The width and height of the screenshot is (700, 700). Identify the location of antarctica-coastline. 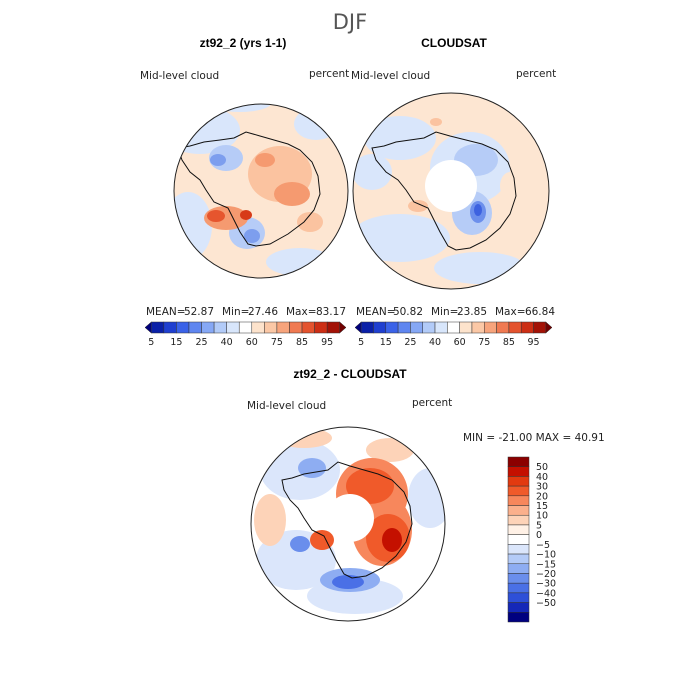
(444, 191).